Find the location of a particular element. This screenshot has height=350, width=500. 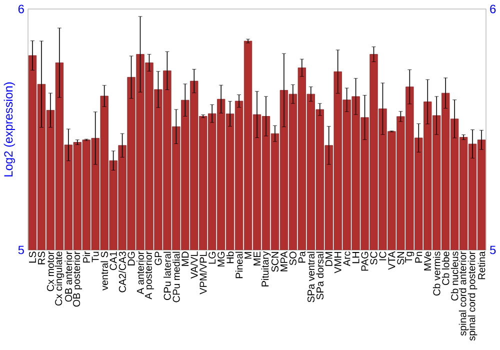

x-tick-label: MVe is located at coordinates (428, 261).